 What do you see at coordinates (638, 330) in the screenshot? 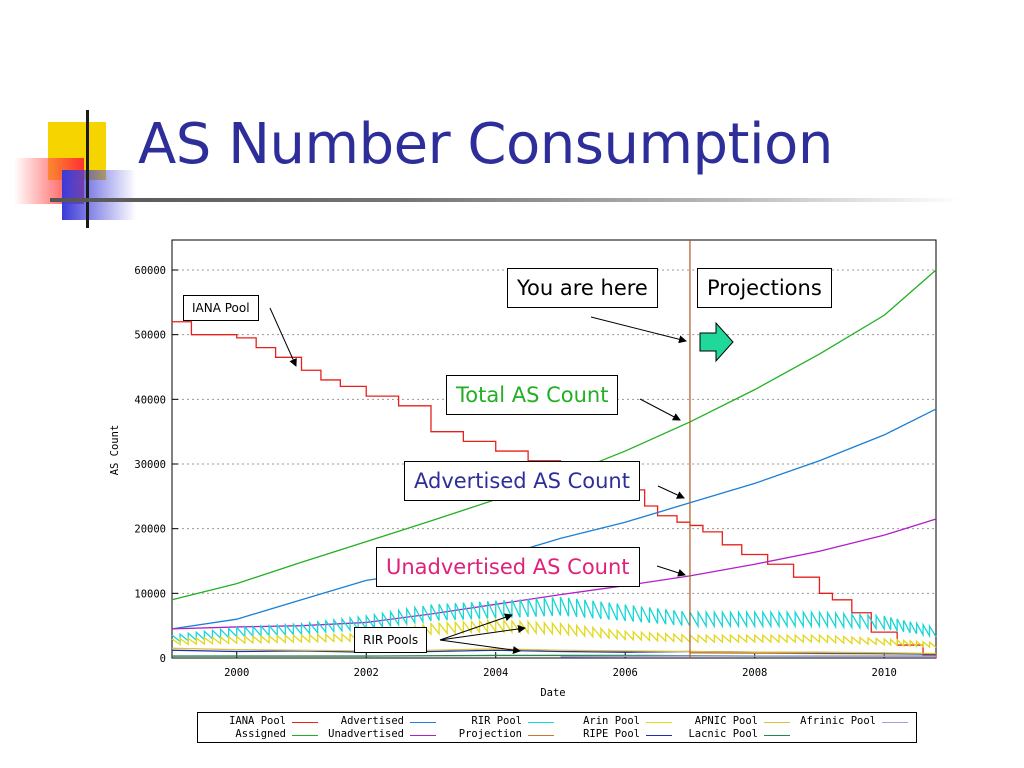
I see `you-are-here-pointer` at bounding box center [638, 330].